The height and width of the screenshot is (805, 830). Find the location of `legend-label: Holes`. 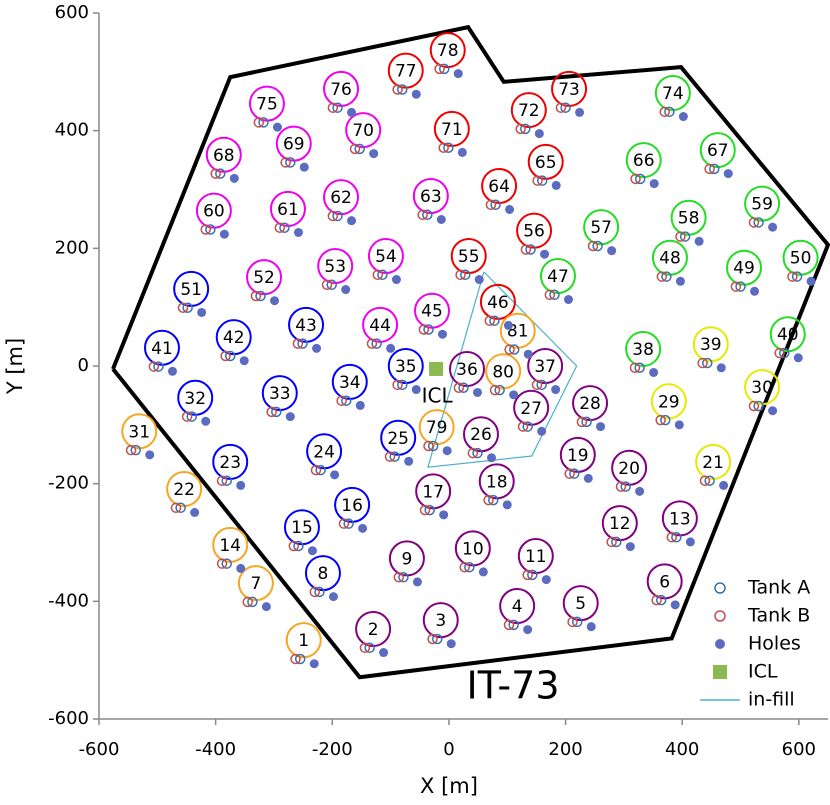

legend-label: Holes is located at coordinates (774, 644).